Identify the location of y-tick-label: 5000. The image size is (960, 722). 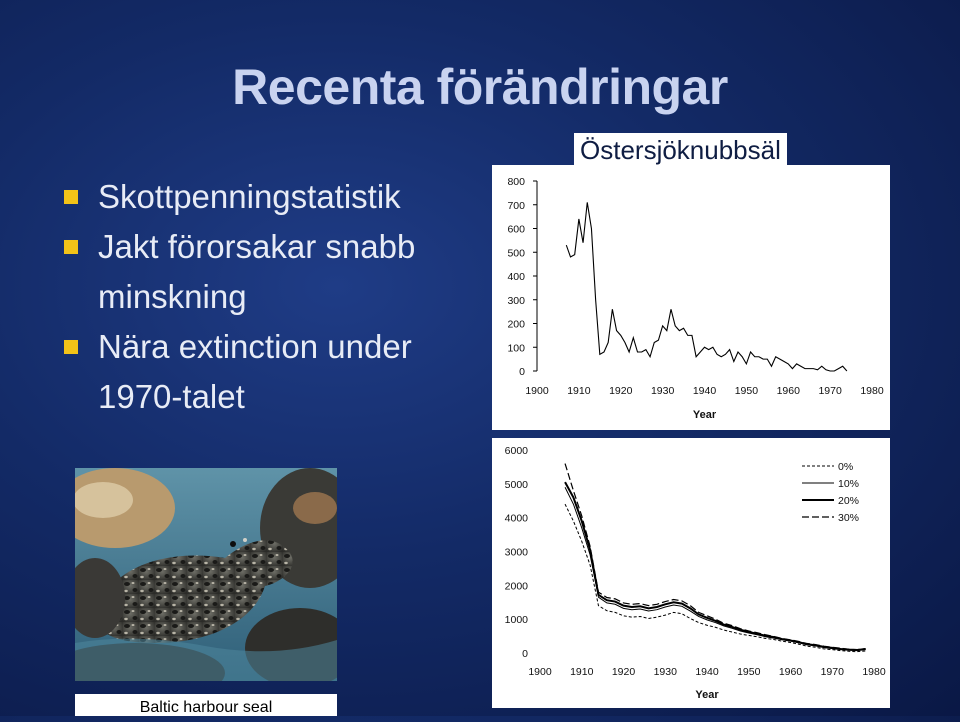
(517, 485).